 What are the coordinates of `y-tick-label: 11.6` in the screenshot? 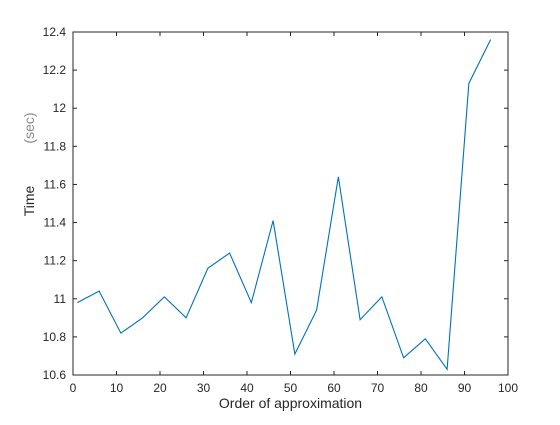 It's located at (55, 184).